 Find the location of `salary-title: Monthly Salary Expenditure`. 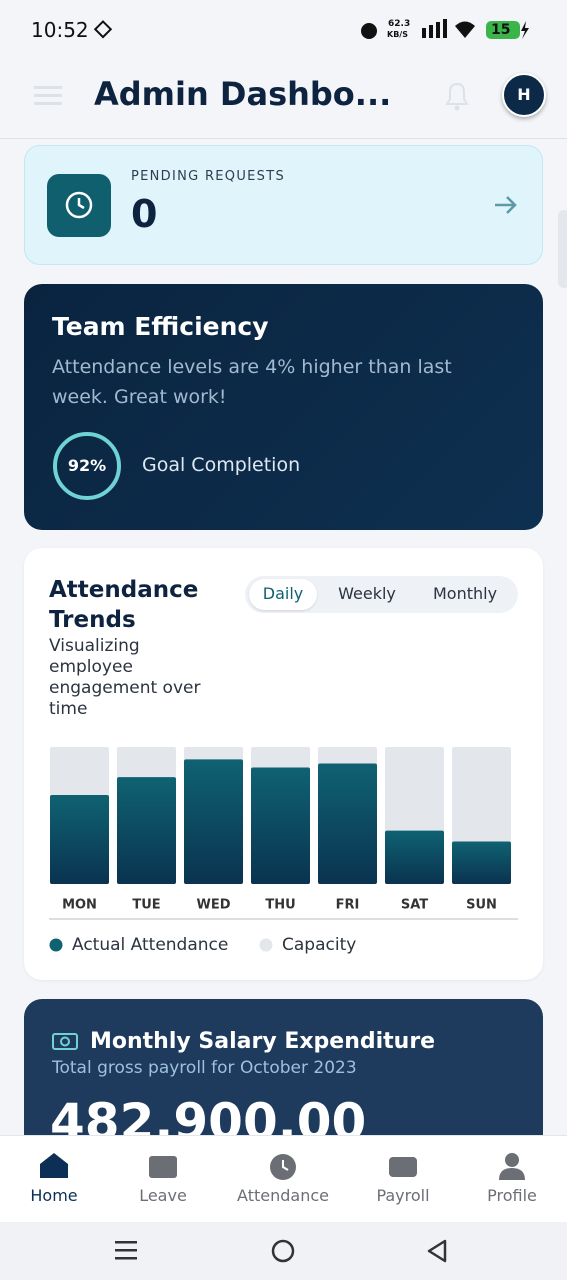

salary-title: Monthly Salary Expenditure is located at coordinates (263, 1041).